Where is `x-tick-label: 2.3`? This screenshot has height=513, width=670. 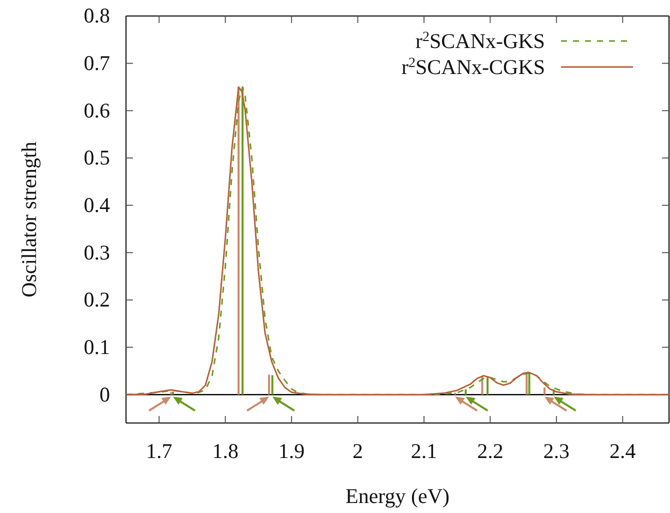 x-tick-label: 2.3 is located at coordinates (556, 450).